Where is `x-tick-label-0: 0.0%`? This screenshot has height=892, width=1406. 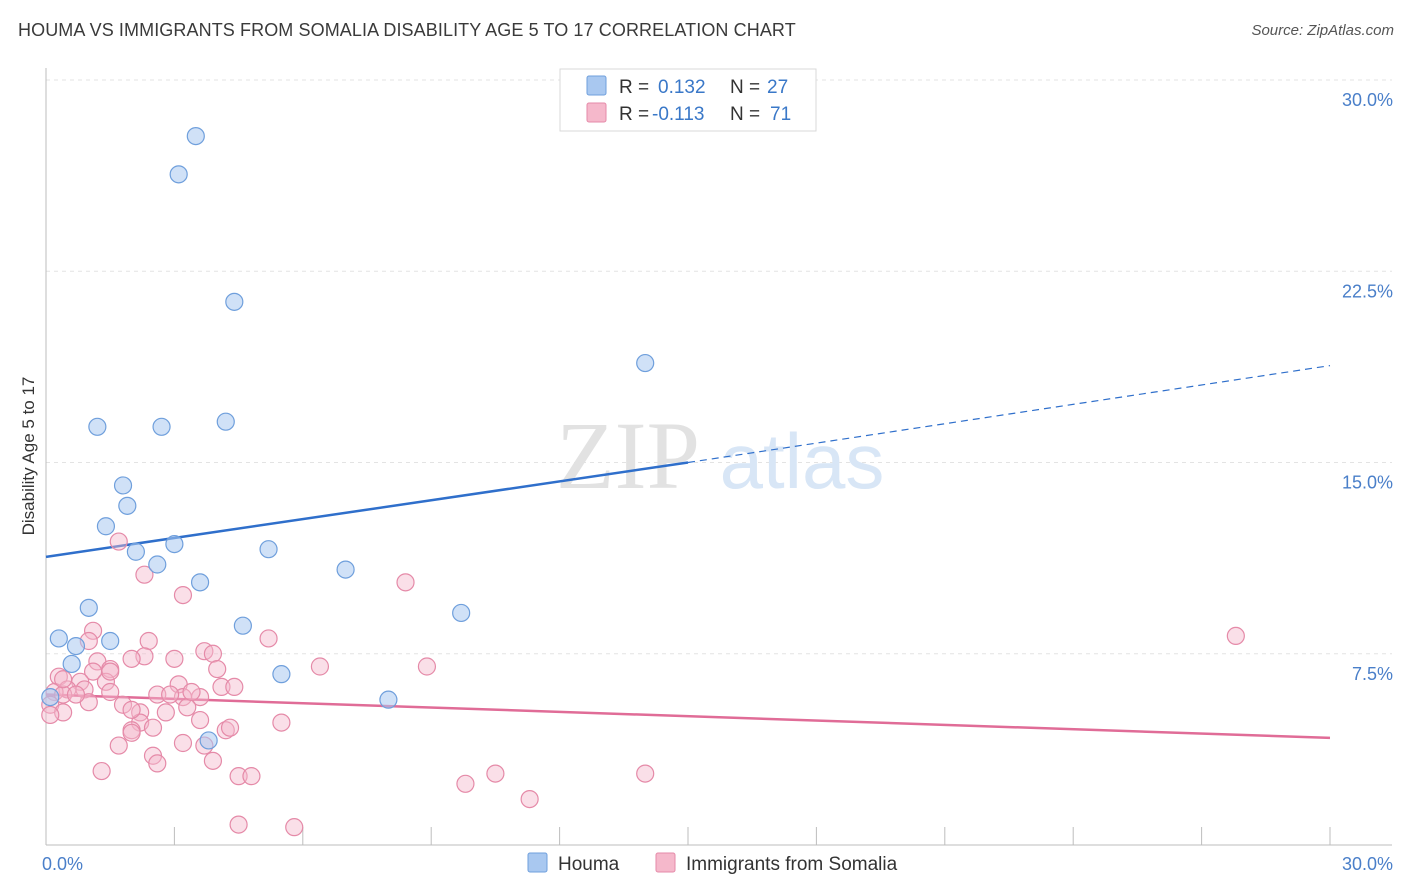
x-tick-label-0: 0.0% is located at coordinates (62, 864).